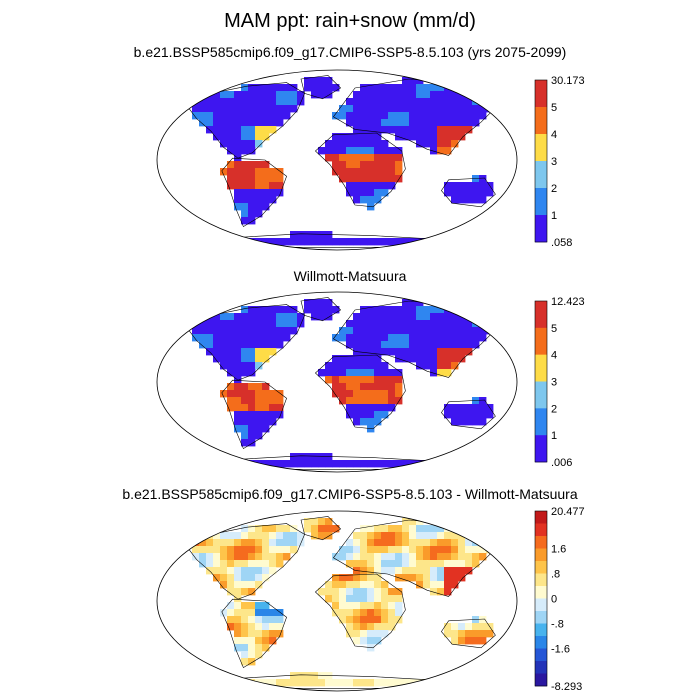  I want to click on colorbar-tick-label: 0, so click(554, 600).